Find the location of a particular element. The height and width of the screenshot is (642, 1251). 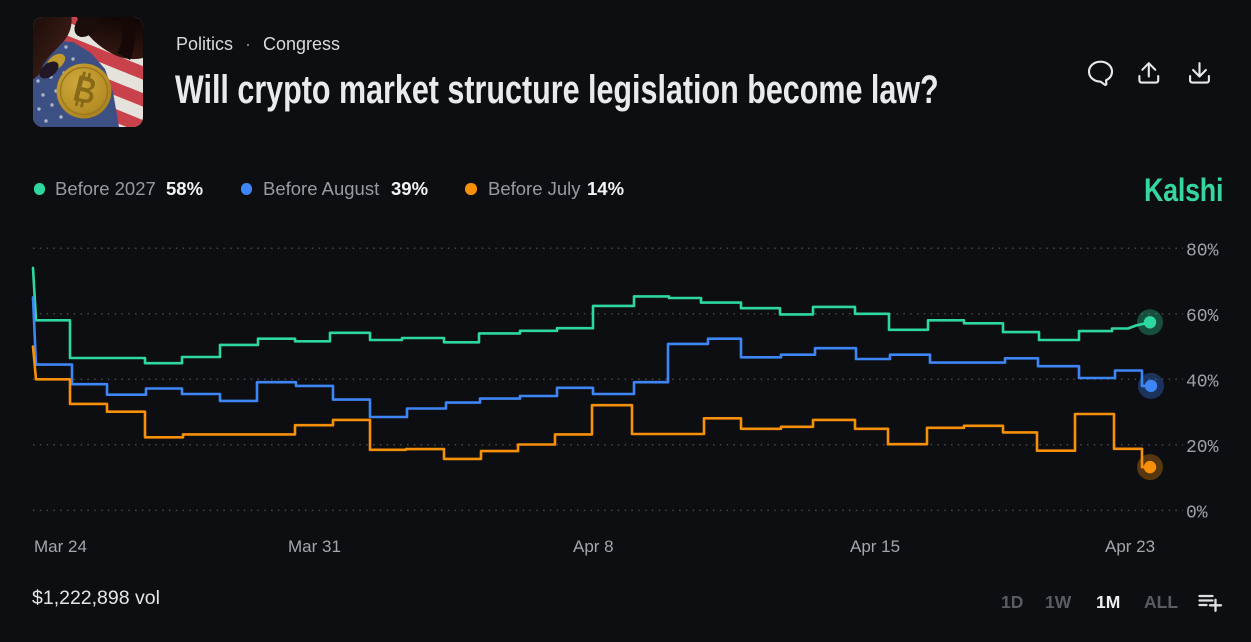

svg-text: 40% is located at coordinates (1202, 383).